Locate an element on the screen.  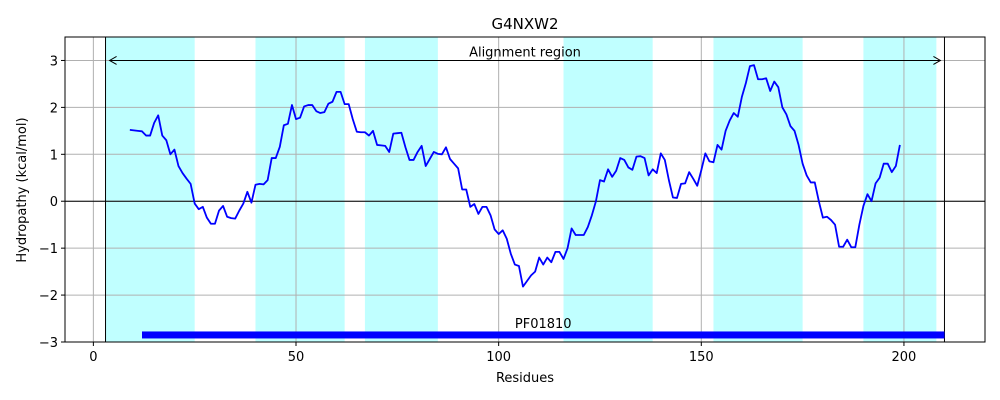
alignment-region-label: Alignment region is located at coordinates (525, 52).